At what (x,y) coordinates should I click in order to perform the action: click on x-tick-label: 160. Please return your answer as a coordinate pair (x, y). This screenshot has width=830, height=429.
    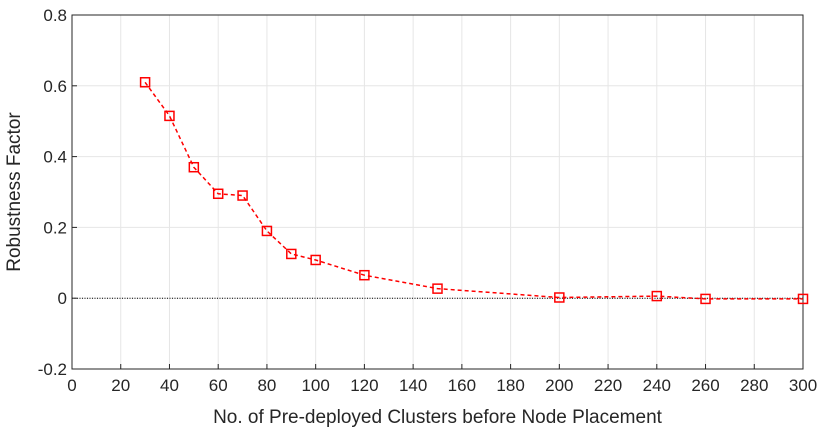
    Looking at the image, I should click on (462, 385).